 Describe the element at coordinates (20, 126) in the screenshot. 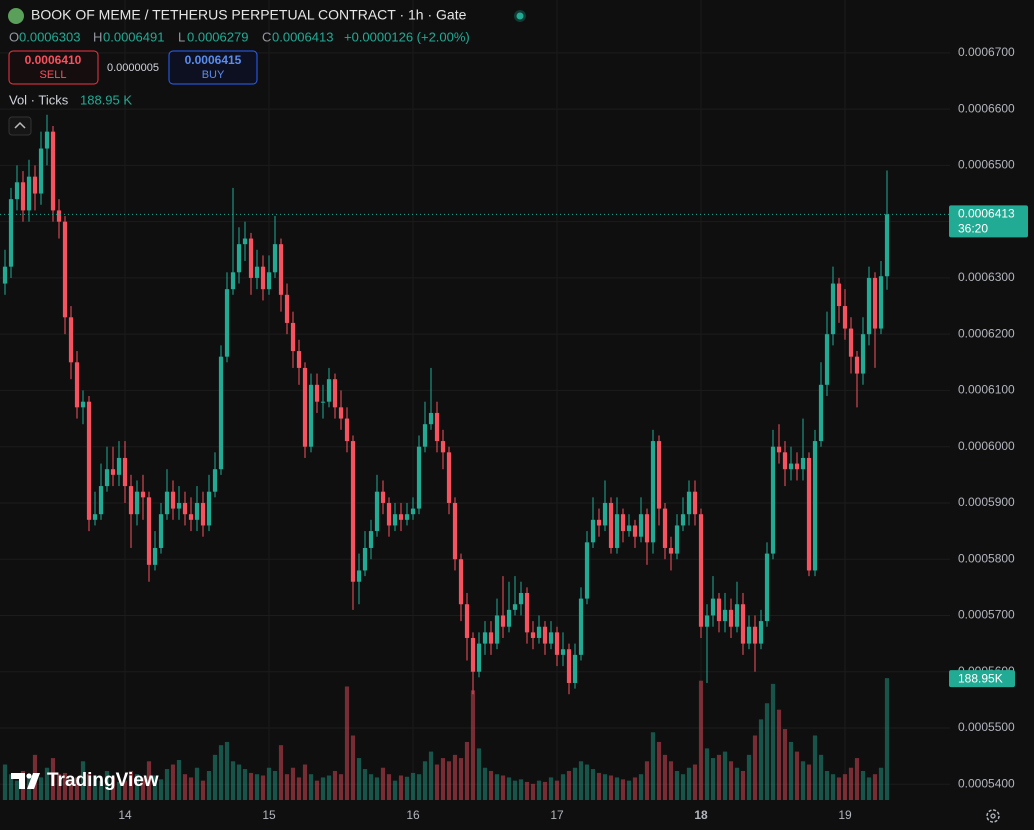

I see `collapse-button` at that location.